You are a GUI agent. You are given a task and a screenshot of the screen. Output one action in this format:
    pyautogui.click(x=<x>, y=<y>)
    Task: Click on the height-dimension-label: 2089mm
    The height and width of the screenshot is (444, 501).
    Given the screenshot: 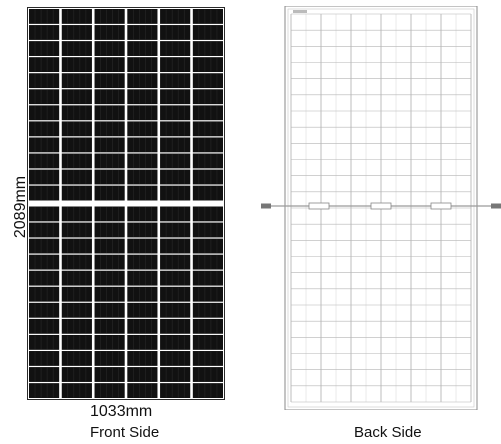 What is the action you would take?
    pyautogui.click(x=20, y=207)
    